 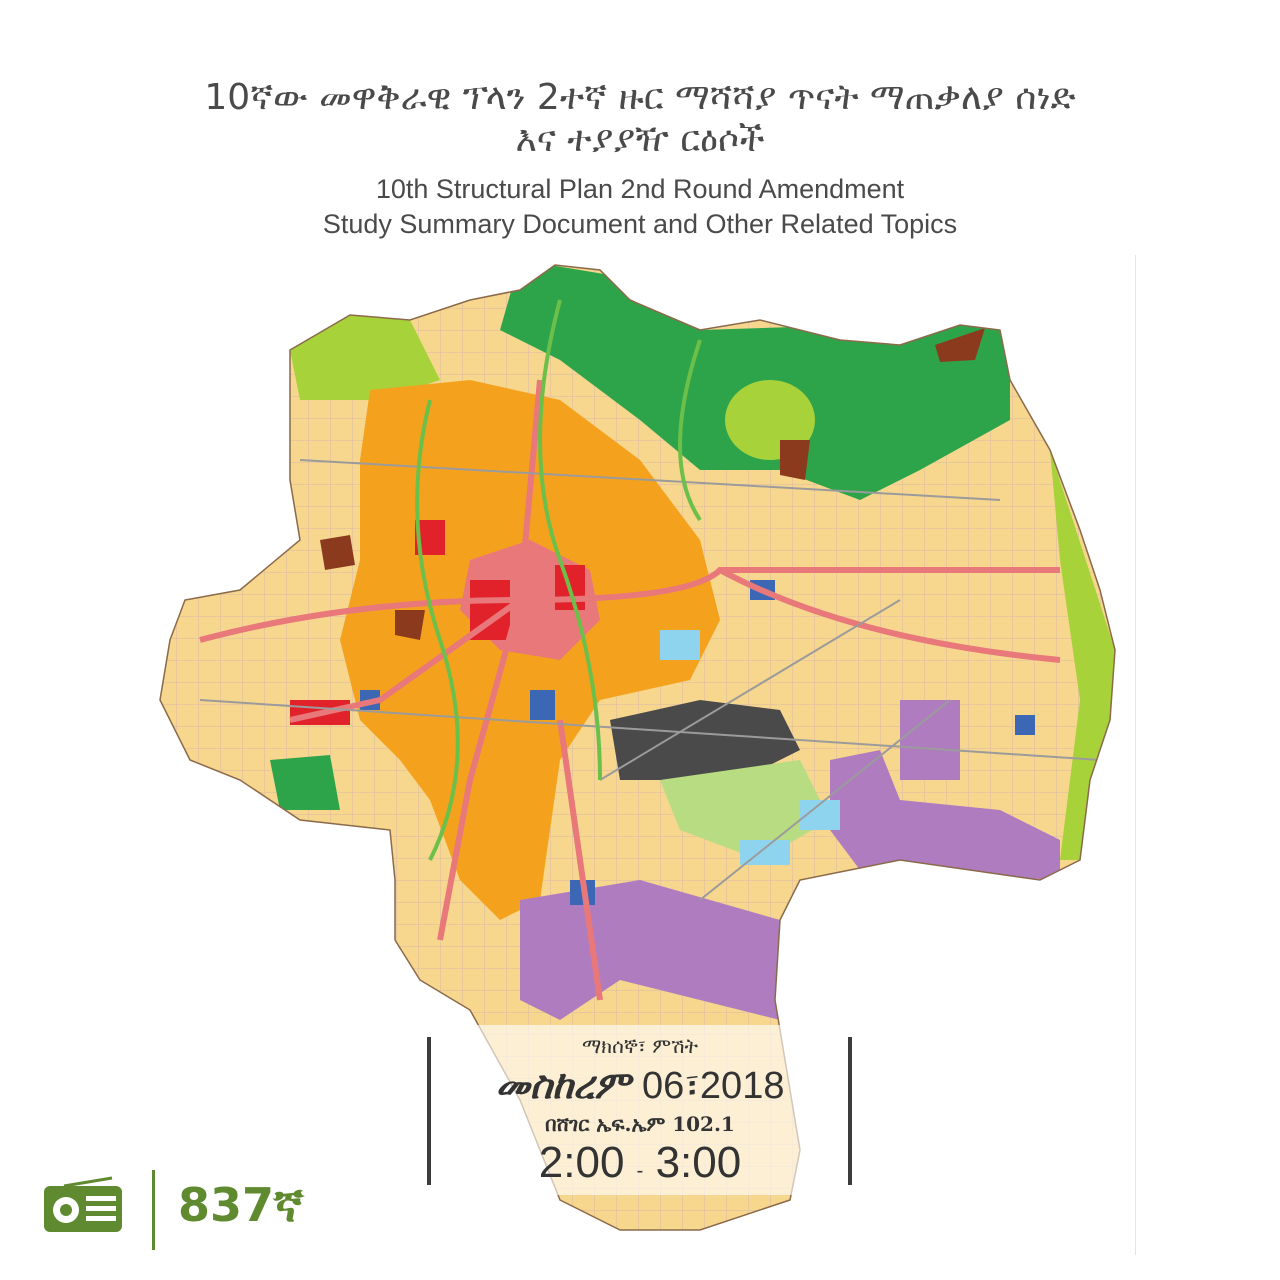 What do you see at coordinates (640, 97) in the screenshot?
I see `title-amharic-line1: 10ኛው መዋቅራዊ ፕላን 2ተኛ ዙር ማሻሻያ ጥናት ማጠቃለያ ሰነድ` at bounding box center [640, 97].